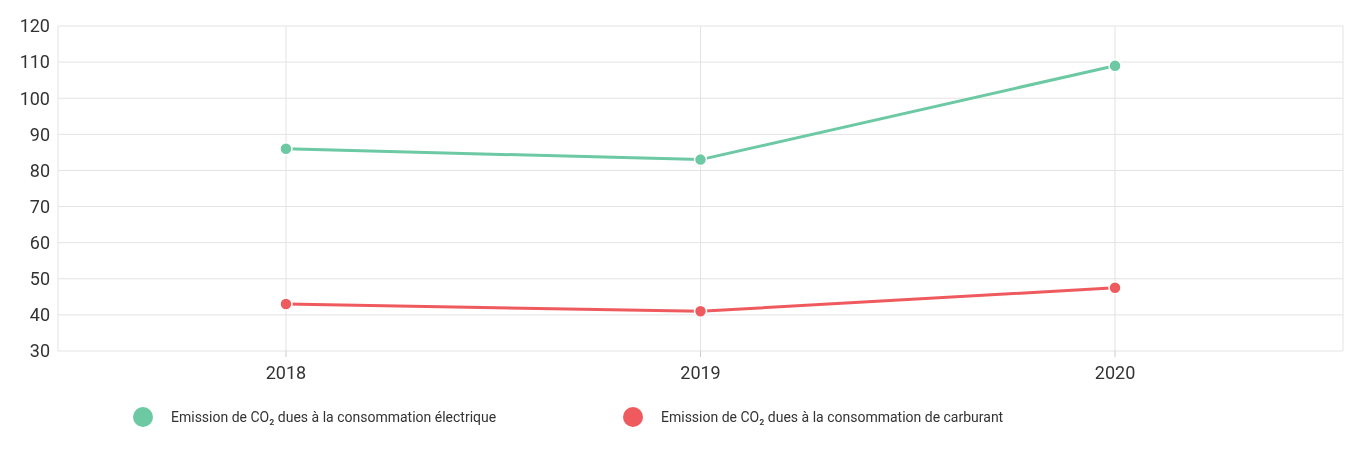 The height and width of the screenshot is (449, 1363). I want to click on legend-label: Emission de CO₂ dues à la consommation électrique, so click(334, 416).